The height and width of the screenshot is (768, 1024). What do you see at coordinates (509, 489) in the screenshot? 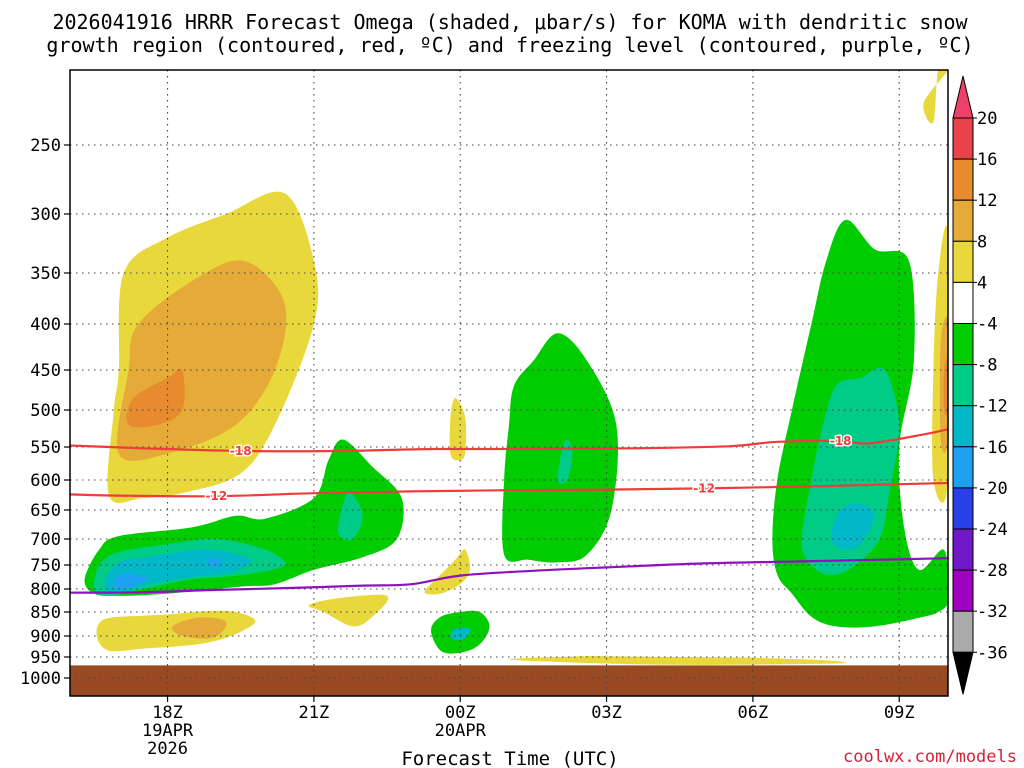
I see `dendritic-minus12-line` at bounding box center [509, 489].